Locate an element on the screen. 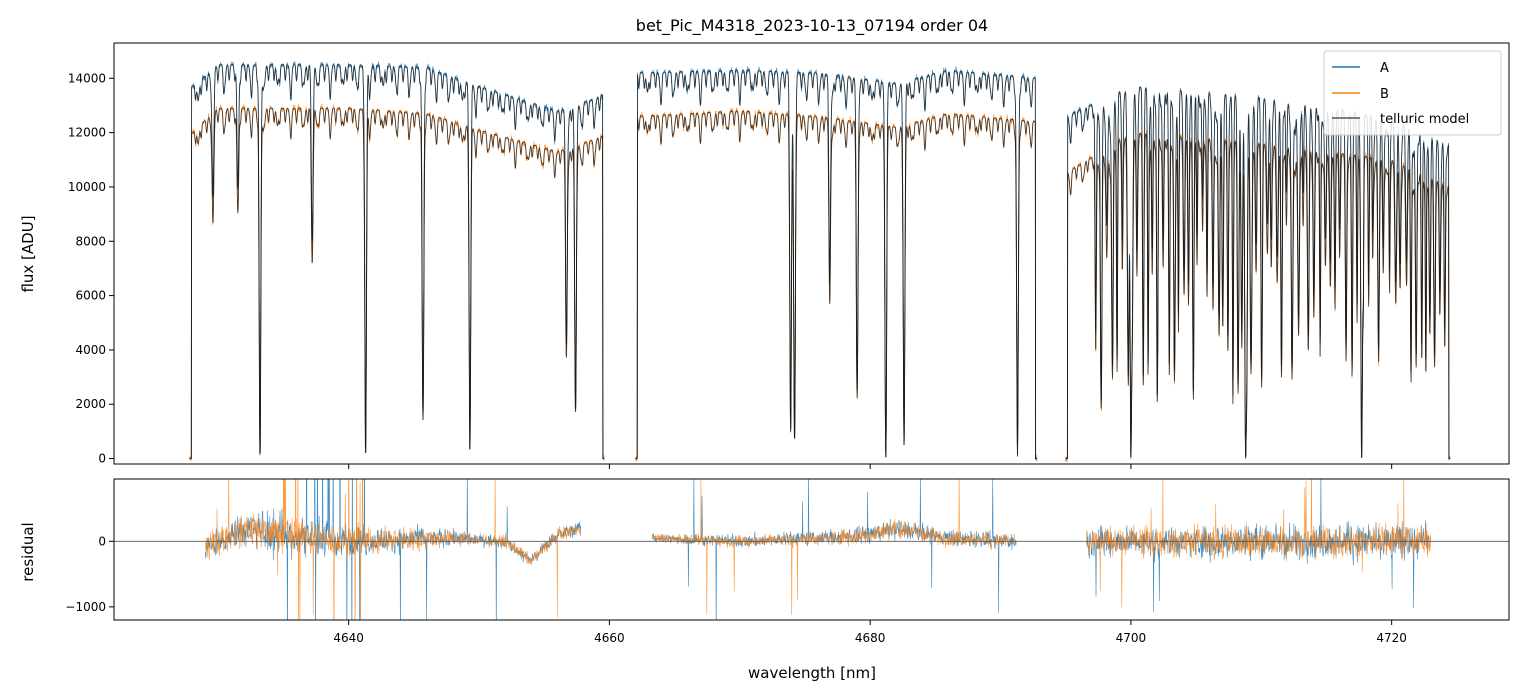  legend-box is located at coordinates (1412, 93).